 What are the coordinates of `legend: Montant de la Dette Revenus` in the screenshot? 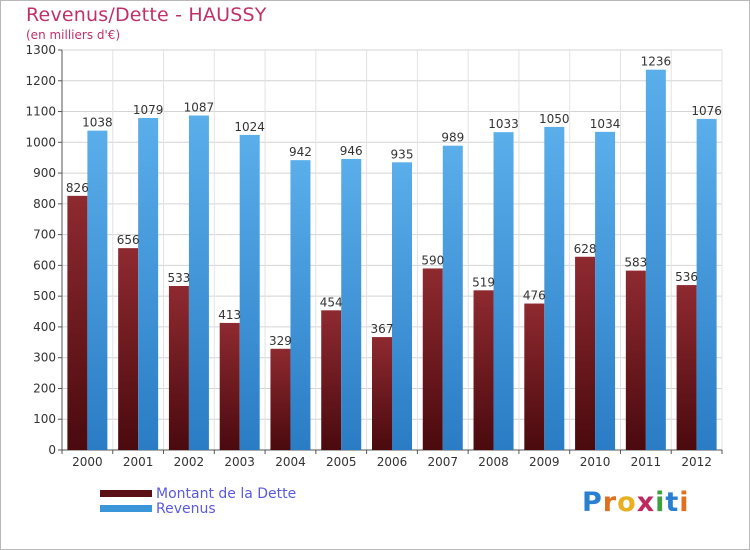 It's located at (198, 501).